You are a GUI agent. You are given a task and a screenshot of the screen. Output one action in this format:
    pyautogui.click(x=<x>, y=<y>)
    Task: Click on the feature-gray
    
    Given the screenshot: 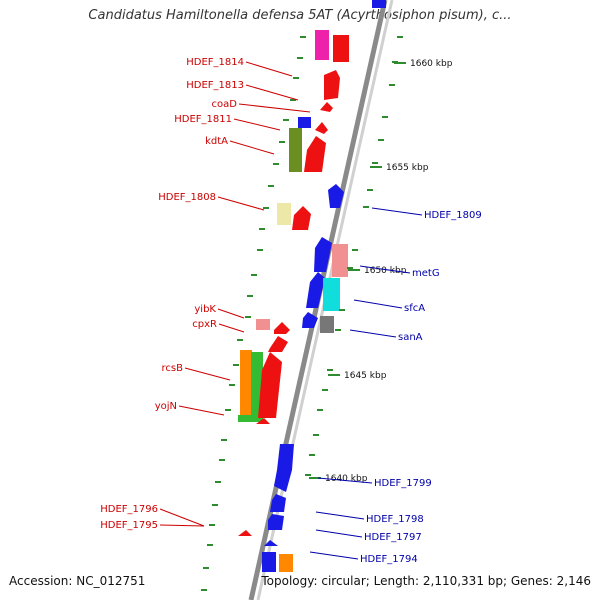 What is the action you would take?
    pyautogui.click(x=327, y=324)
    